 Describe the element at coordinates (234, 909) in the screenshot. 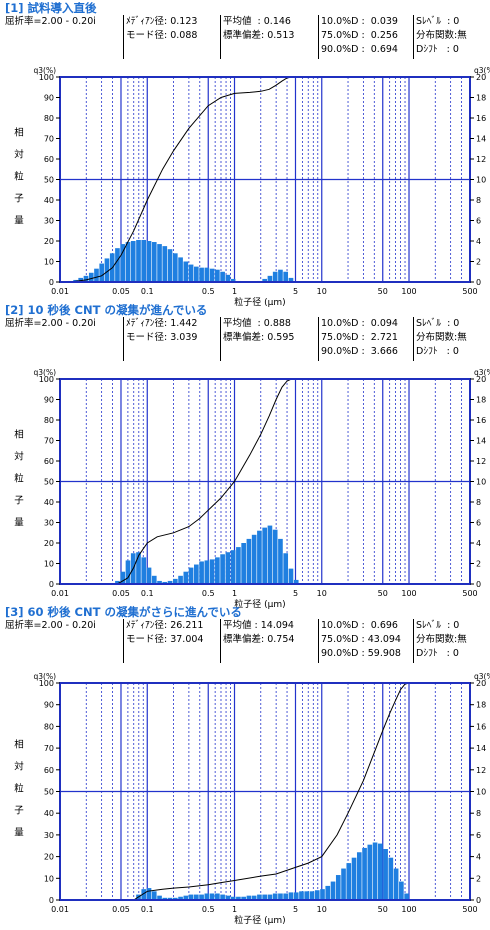

I see `x-tick-label: 1` at that location.